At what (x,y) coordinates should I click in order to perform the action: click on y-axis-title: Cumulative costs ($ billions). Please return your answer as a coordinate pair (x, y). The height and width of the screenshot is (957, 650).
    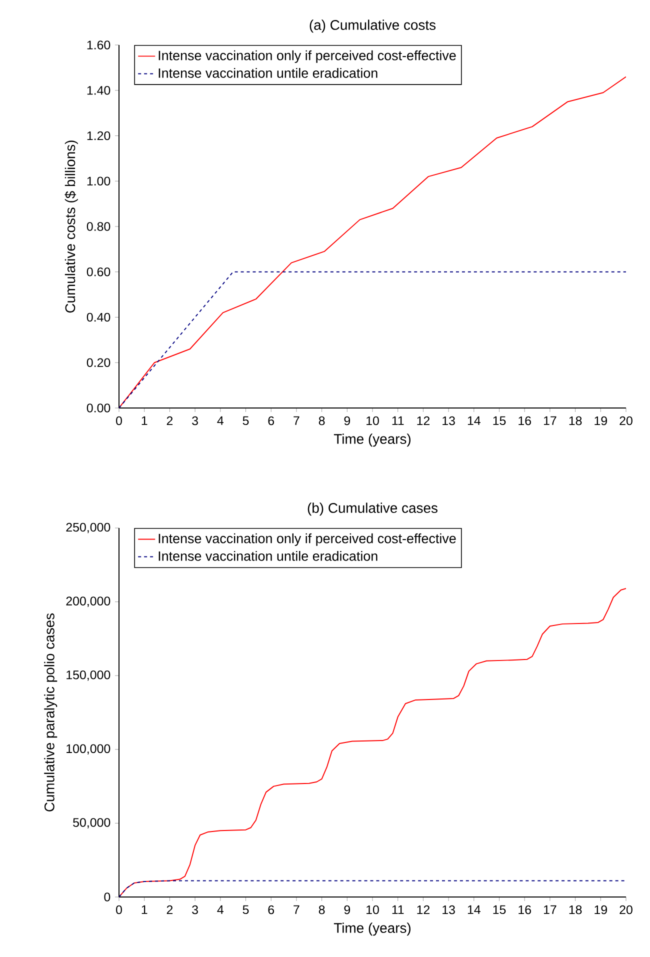
    Looking at the image, I should click on (71, 226).